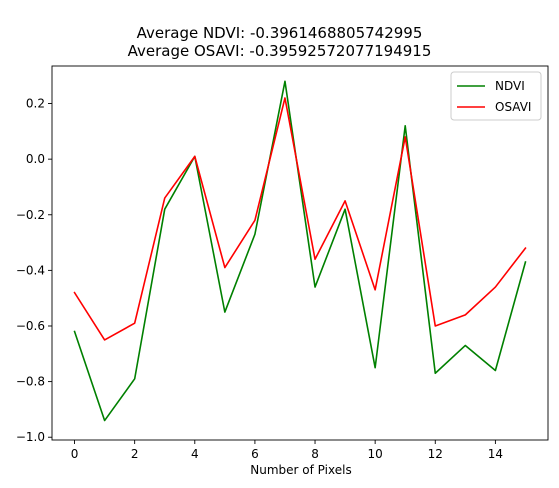 This screenshot has height=488, width=559. What do you see at coordinates (35, 159) in the screenshot?
I see `y-tick-label: 0.0` at bounding box center [35, 159].